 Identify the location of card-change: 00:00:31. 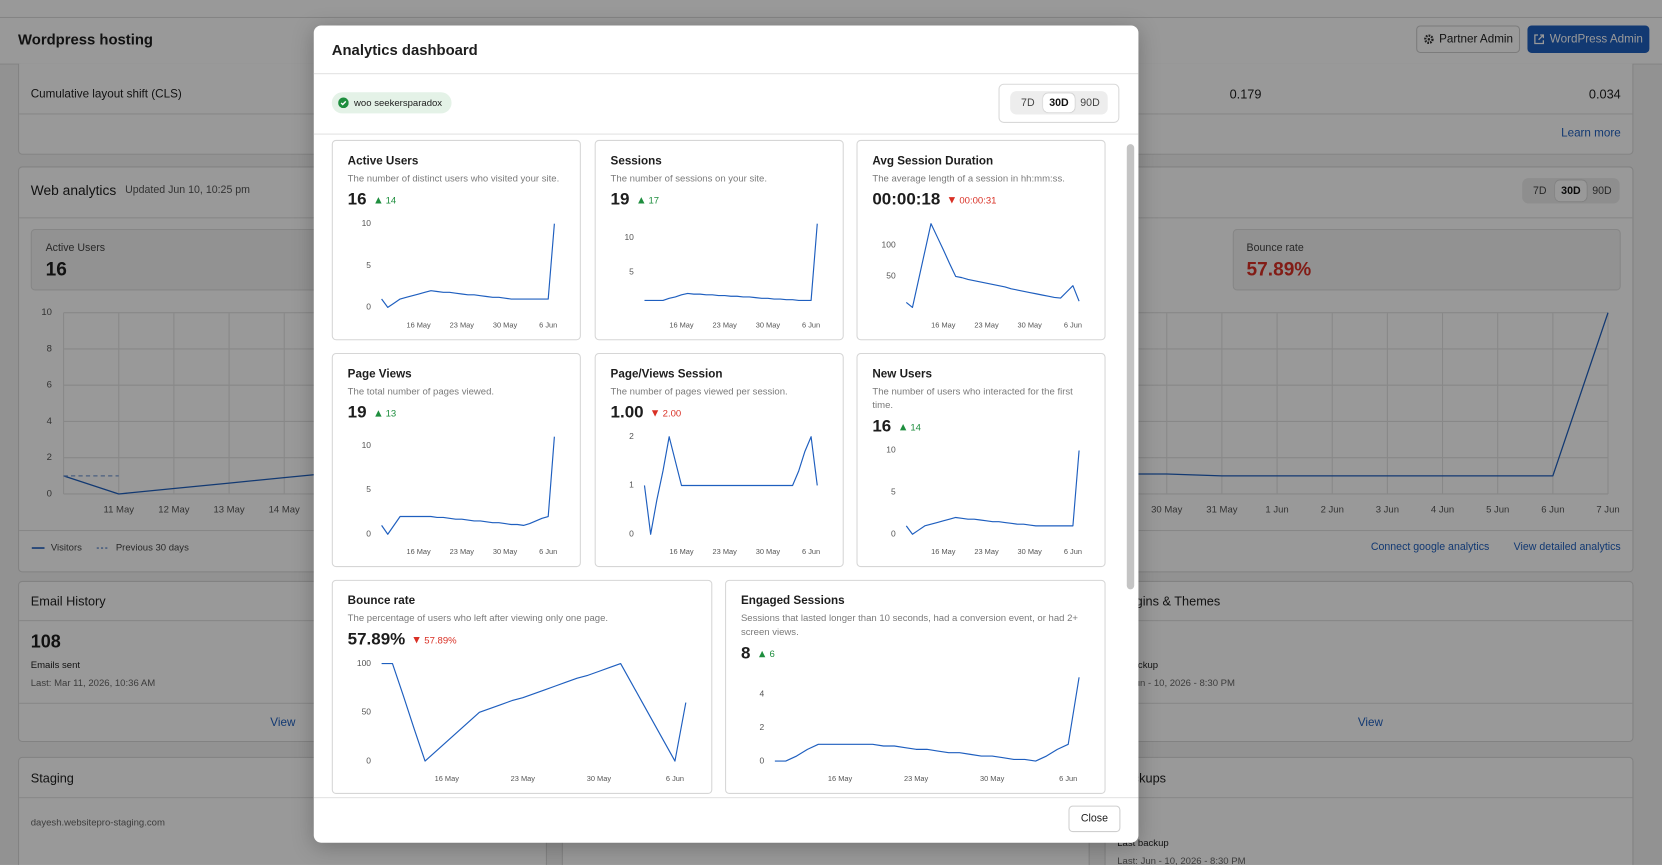
(978, 200).